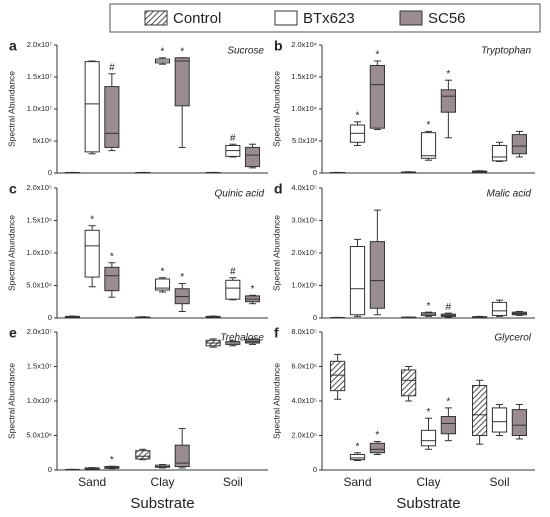 The height and width of the screenshot is (517, 550). What do you see at coordinates (278, 189) in the screenshot?
I see `panel-letter: d` at bounding box center [278, 189].